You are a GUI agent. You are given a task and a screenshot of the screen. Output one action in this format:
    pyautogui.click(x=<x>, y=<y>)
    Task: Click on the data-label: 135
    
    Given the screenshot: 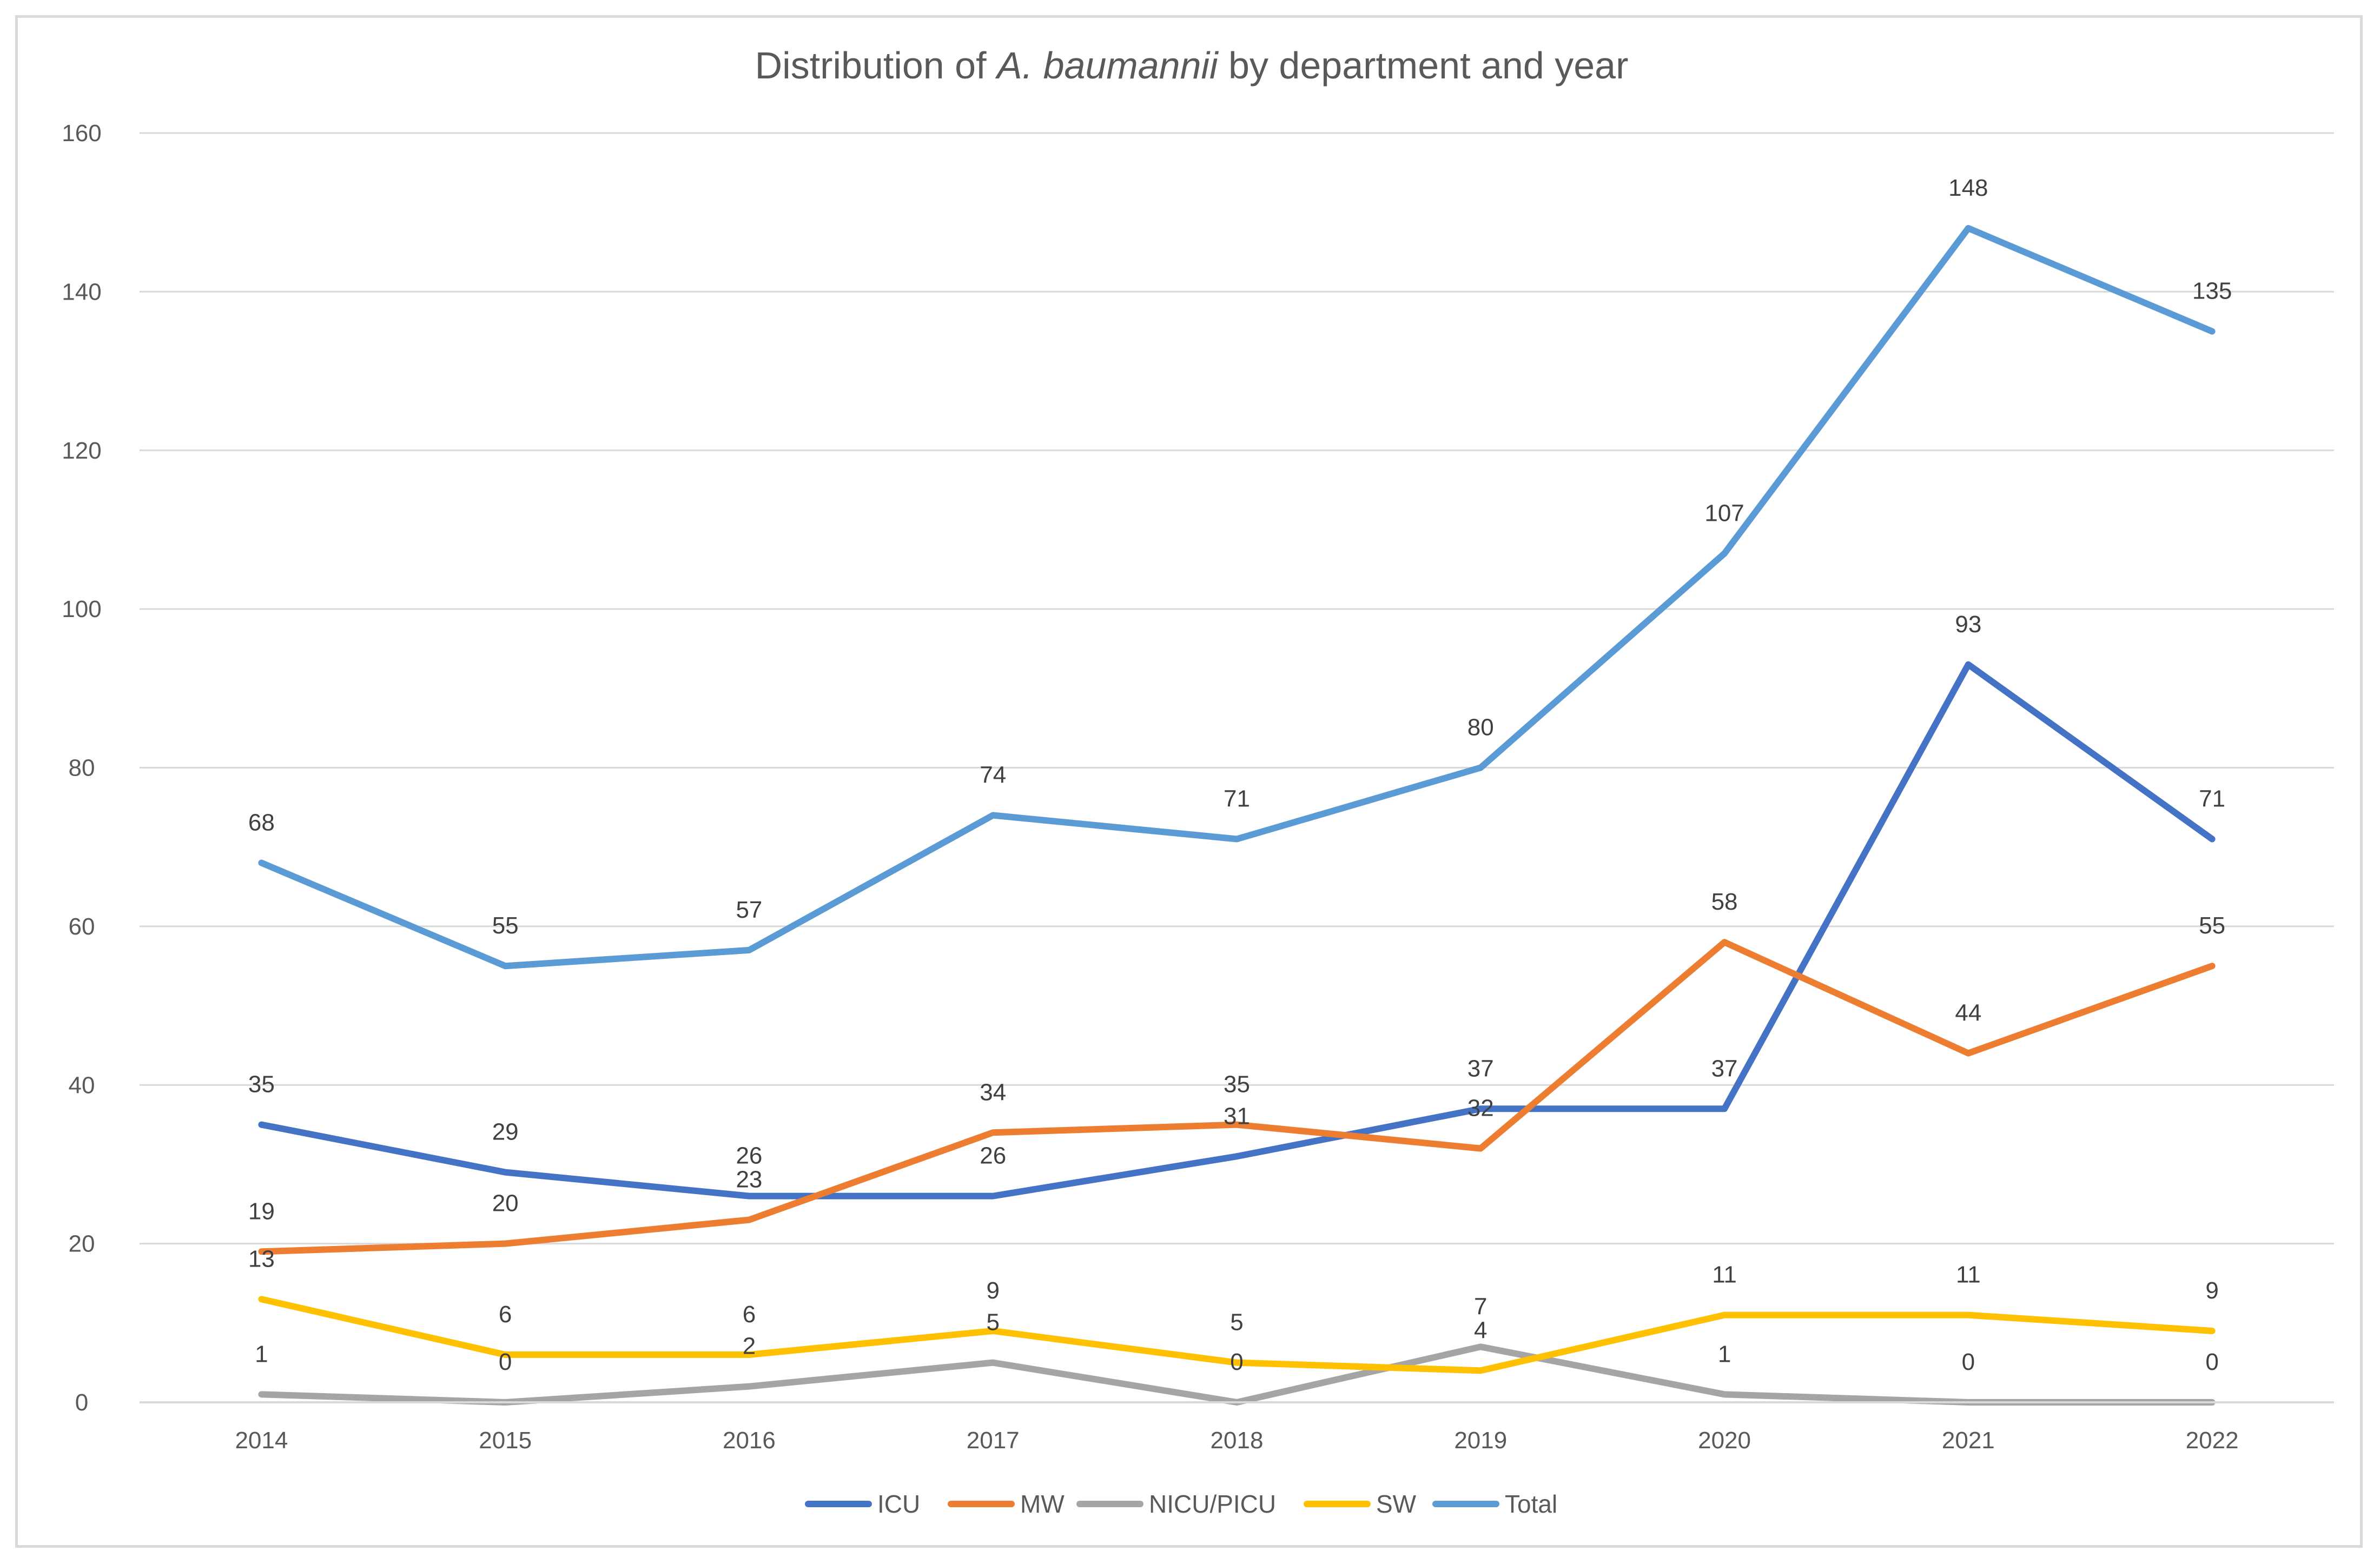 What is the action you would take?
    pyautogui.click(x=2212, y=291)
    